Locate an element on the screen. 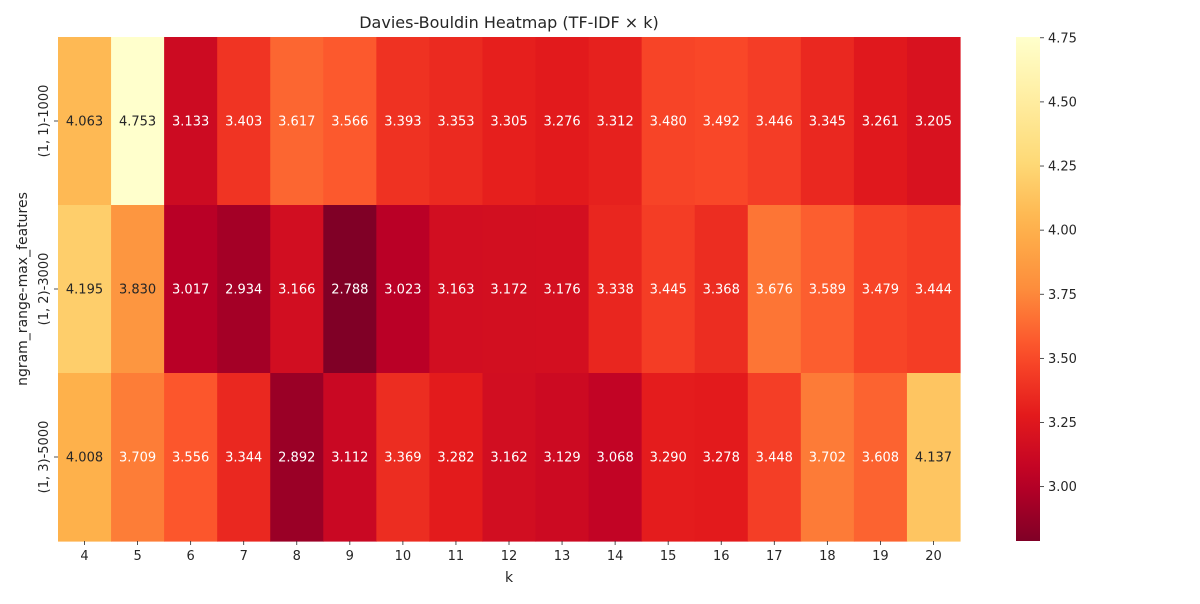 This screenshot has height=604, width=1200. cell-value-label: 4.753 is located at coordinates (137, 122).